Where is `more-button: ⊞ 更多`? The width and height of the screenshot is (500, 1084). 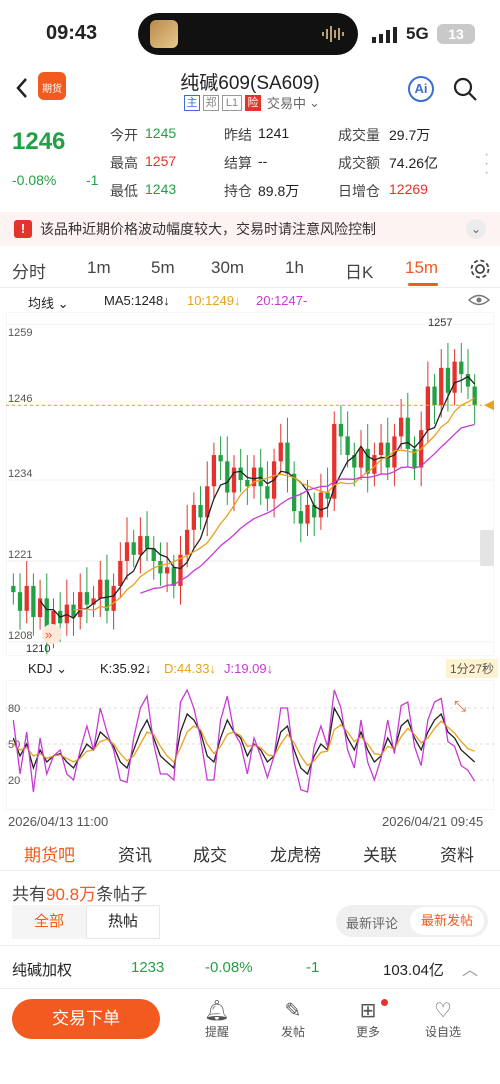 more-button: ⊞ 更多 is located at coordinates (368, 1019).